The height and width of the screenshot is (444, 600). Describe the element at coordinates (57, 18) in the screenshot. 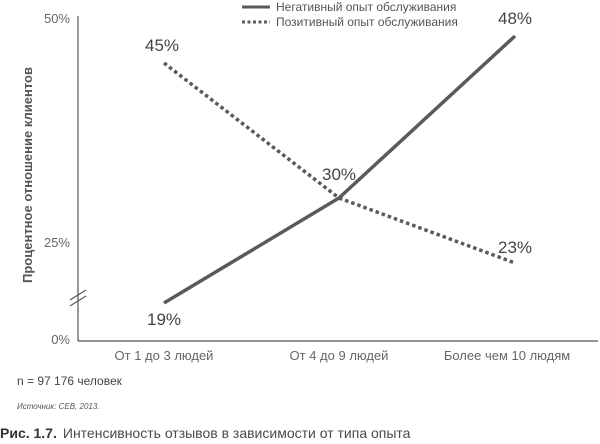

I see `y-tick-label-50: 50%` at that location.